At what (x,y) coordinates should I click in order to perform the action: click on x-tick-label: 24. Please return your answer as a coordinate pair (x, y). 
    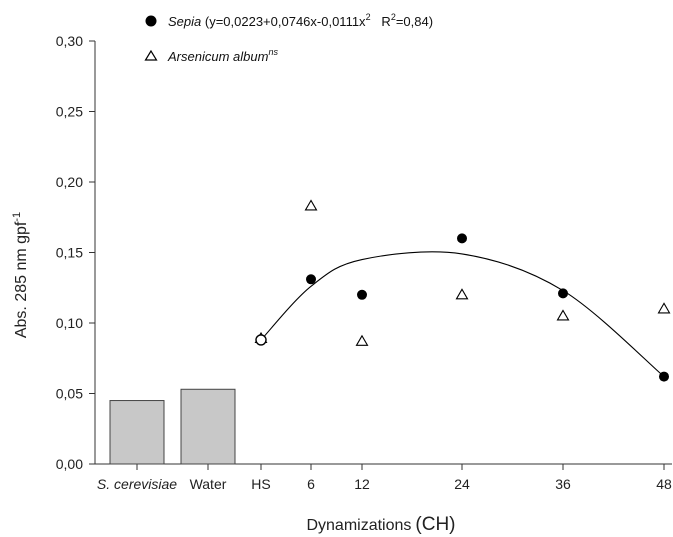
    Looking at the image, I should click on (462, 484).